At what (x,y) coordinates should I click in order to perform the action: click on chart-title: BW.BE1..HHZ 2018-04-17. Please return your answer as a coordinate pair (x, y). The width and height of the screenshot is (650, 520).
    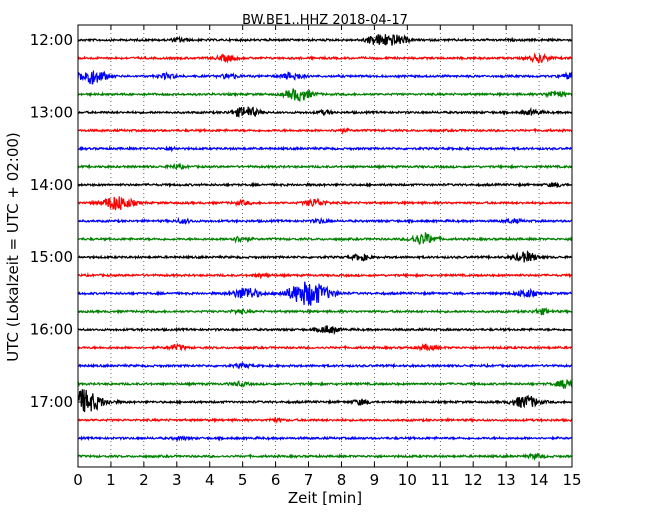
    Looking at the image, I should click on (325, 20).